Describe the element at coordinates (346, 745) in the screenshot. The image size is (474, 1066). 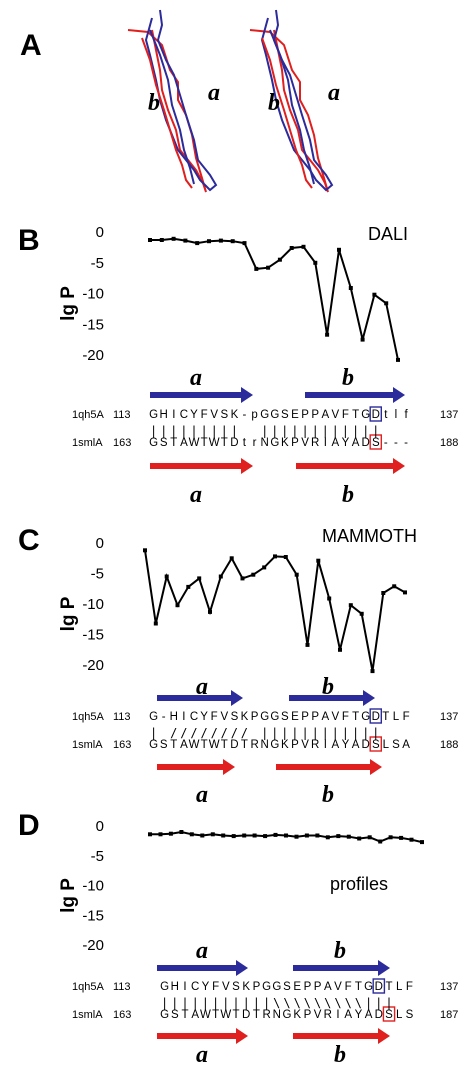
I see `residue-bottom: Y` at that location.